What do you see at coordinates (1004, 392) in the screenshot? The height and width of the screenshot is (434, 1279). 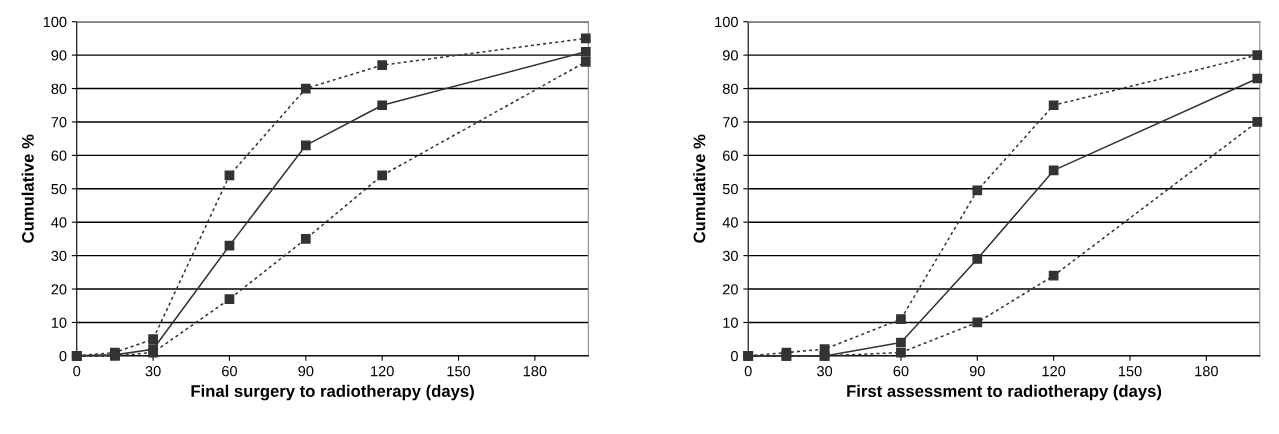 I see `x-axis-title: First assessment to radiotherapy (days)` at bounding box center [1004, 392].